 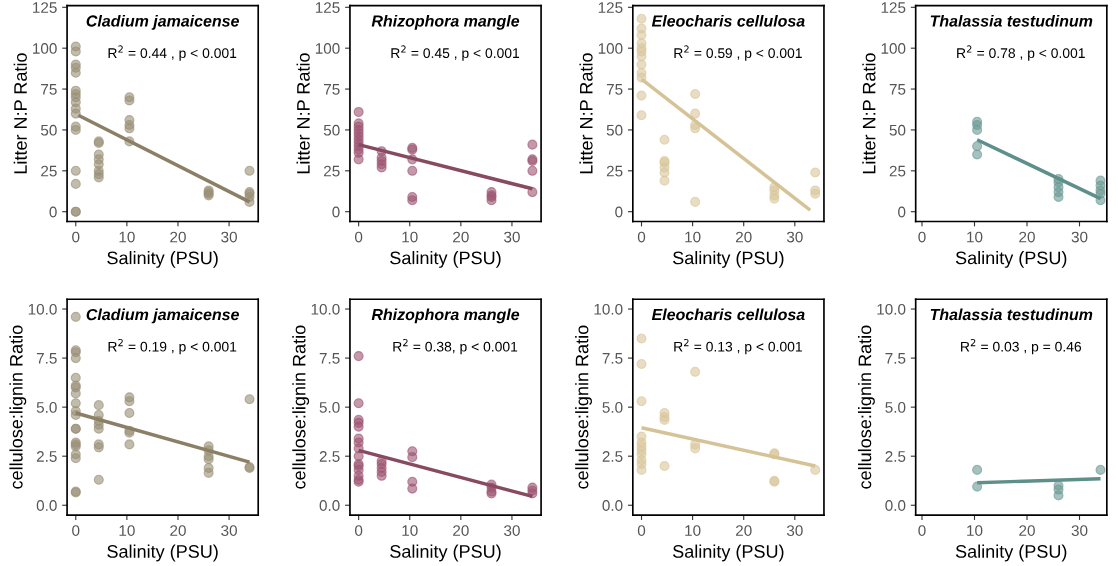 What do you see at coordinates (455, 53) in the screenshot?
I see `annotation: R$^{2}$ = 0.45 , p < 0.001` at bounding box center [455, 53].